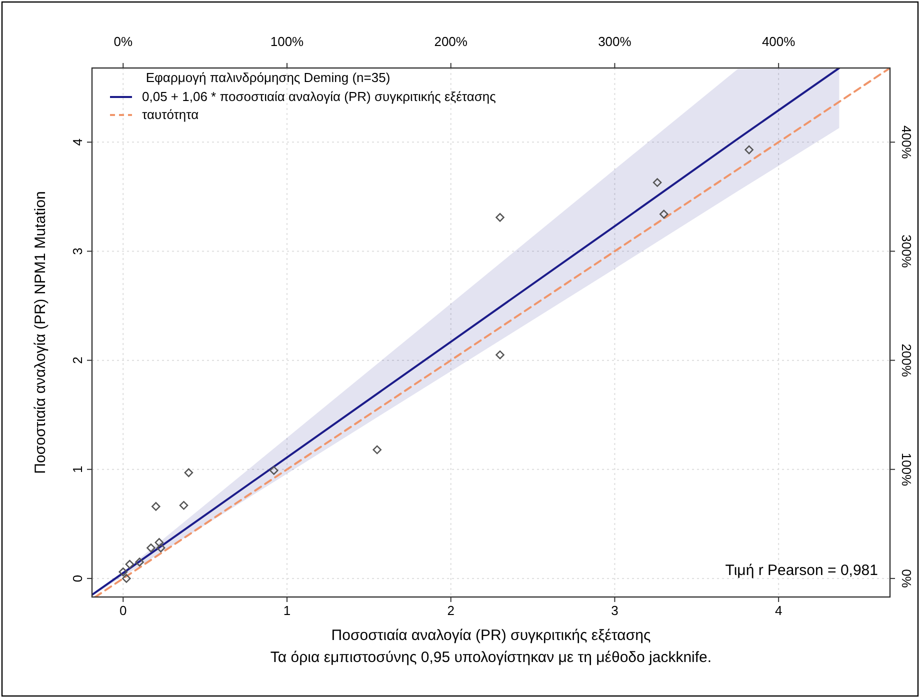  Describe the element at coordinates (77, 142) in the screenshot. I see `y-tick-label: 4` at that location.